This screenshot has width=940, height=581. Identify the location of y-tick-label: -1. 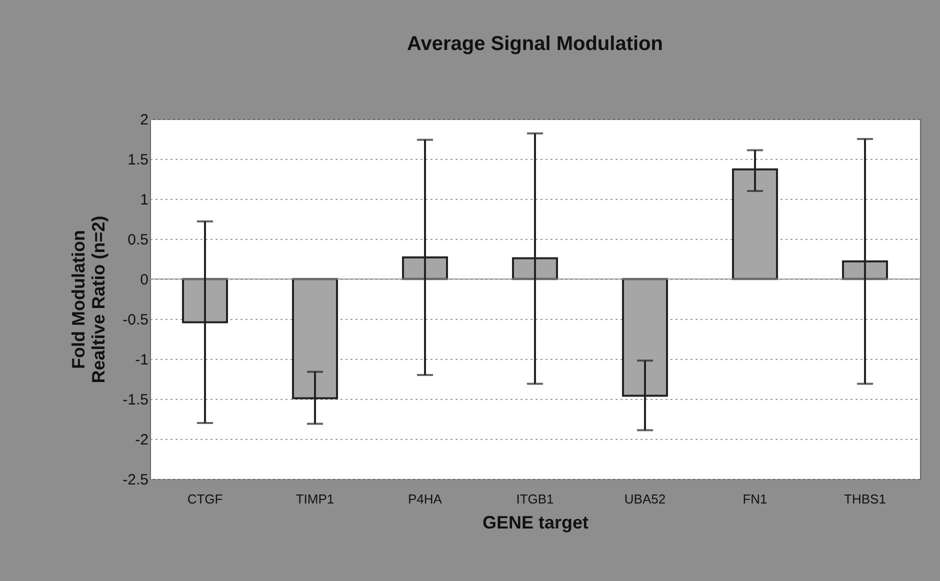
(141, 360).